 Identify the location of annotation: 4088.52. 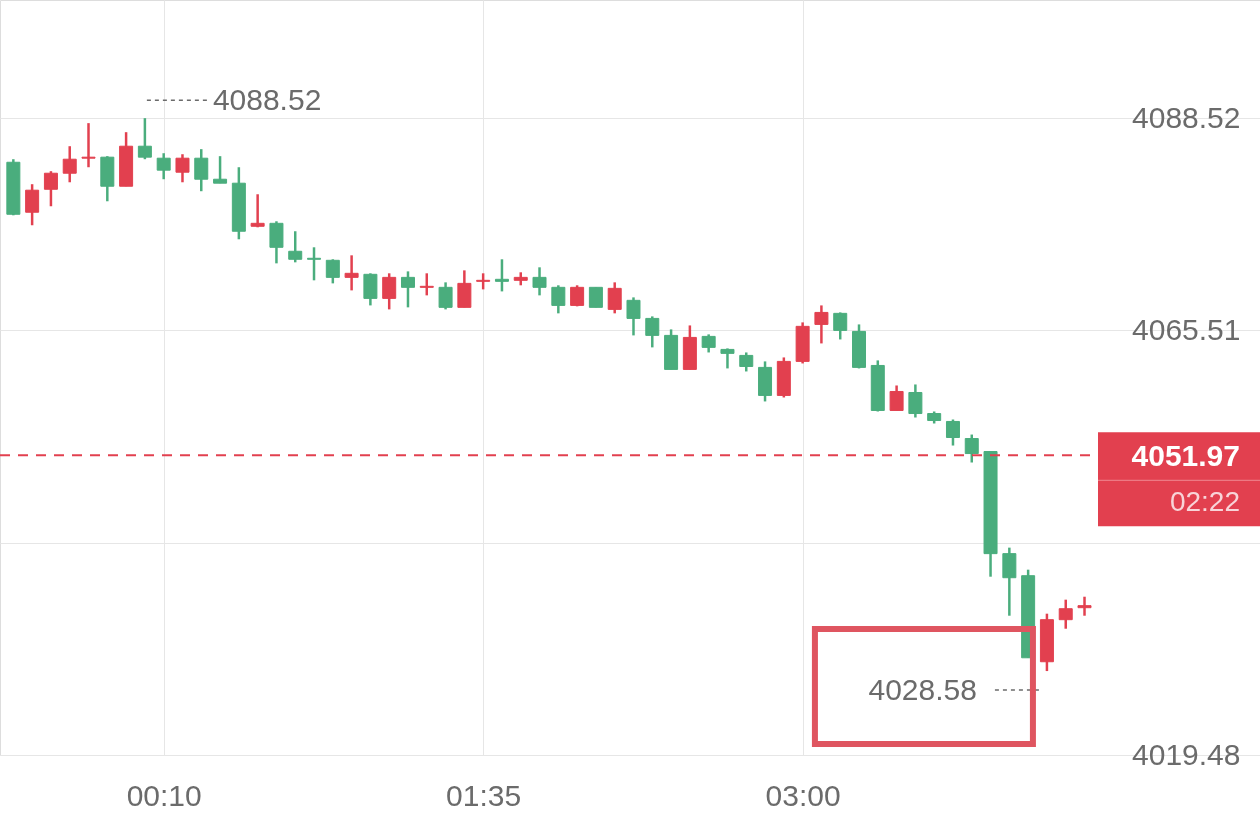
(267, 100).